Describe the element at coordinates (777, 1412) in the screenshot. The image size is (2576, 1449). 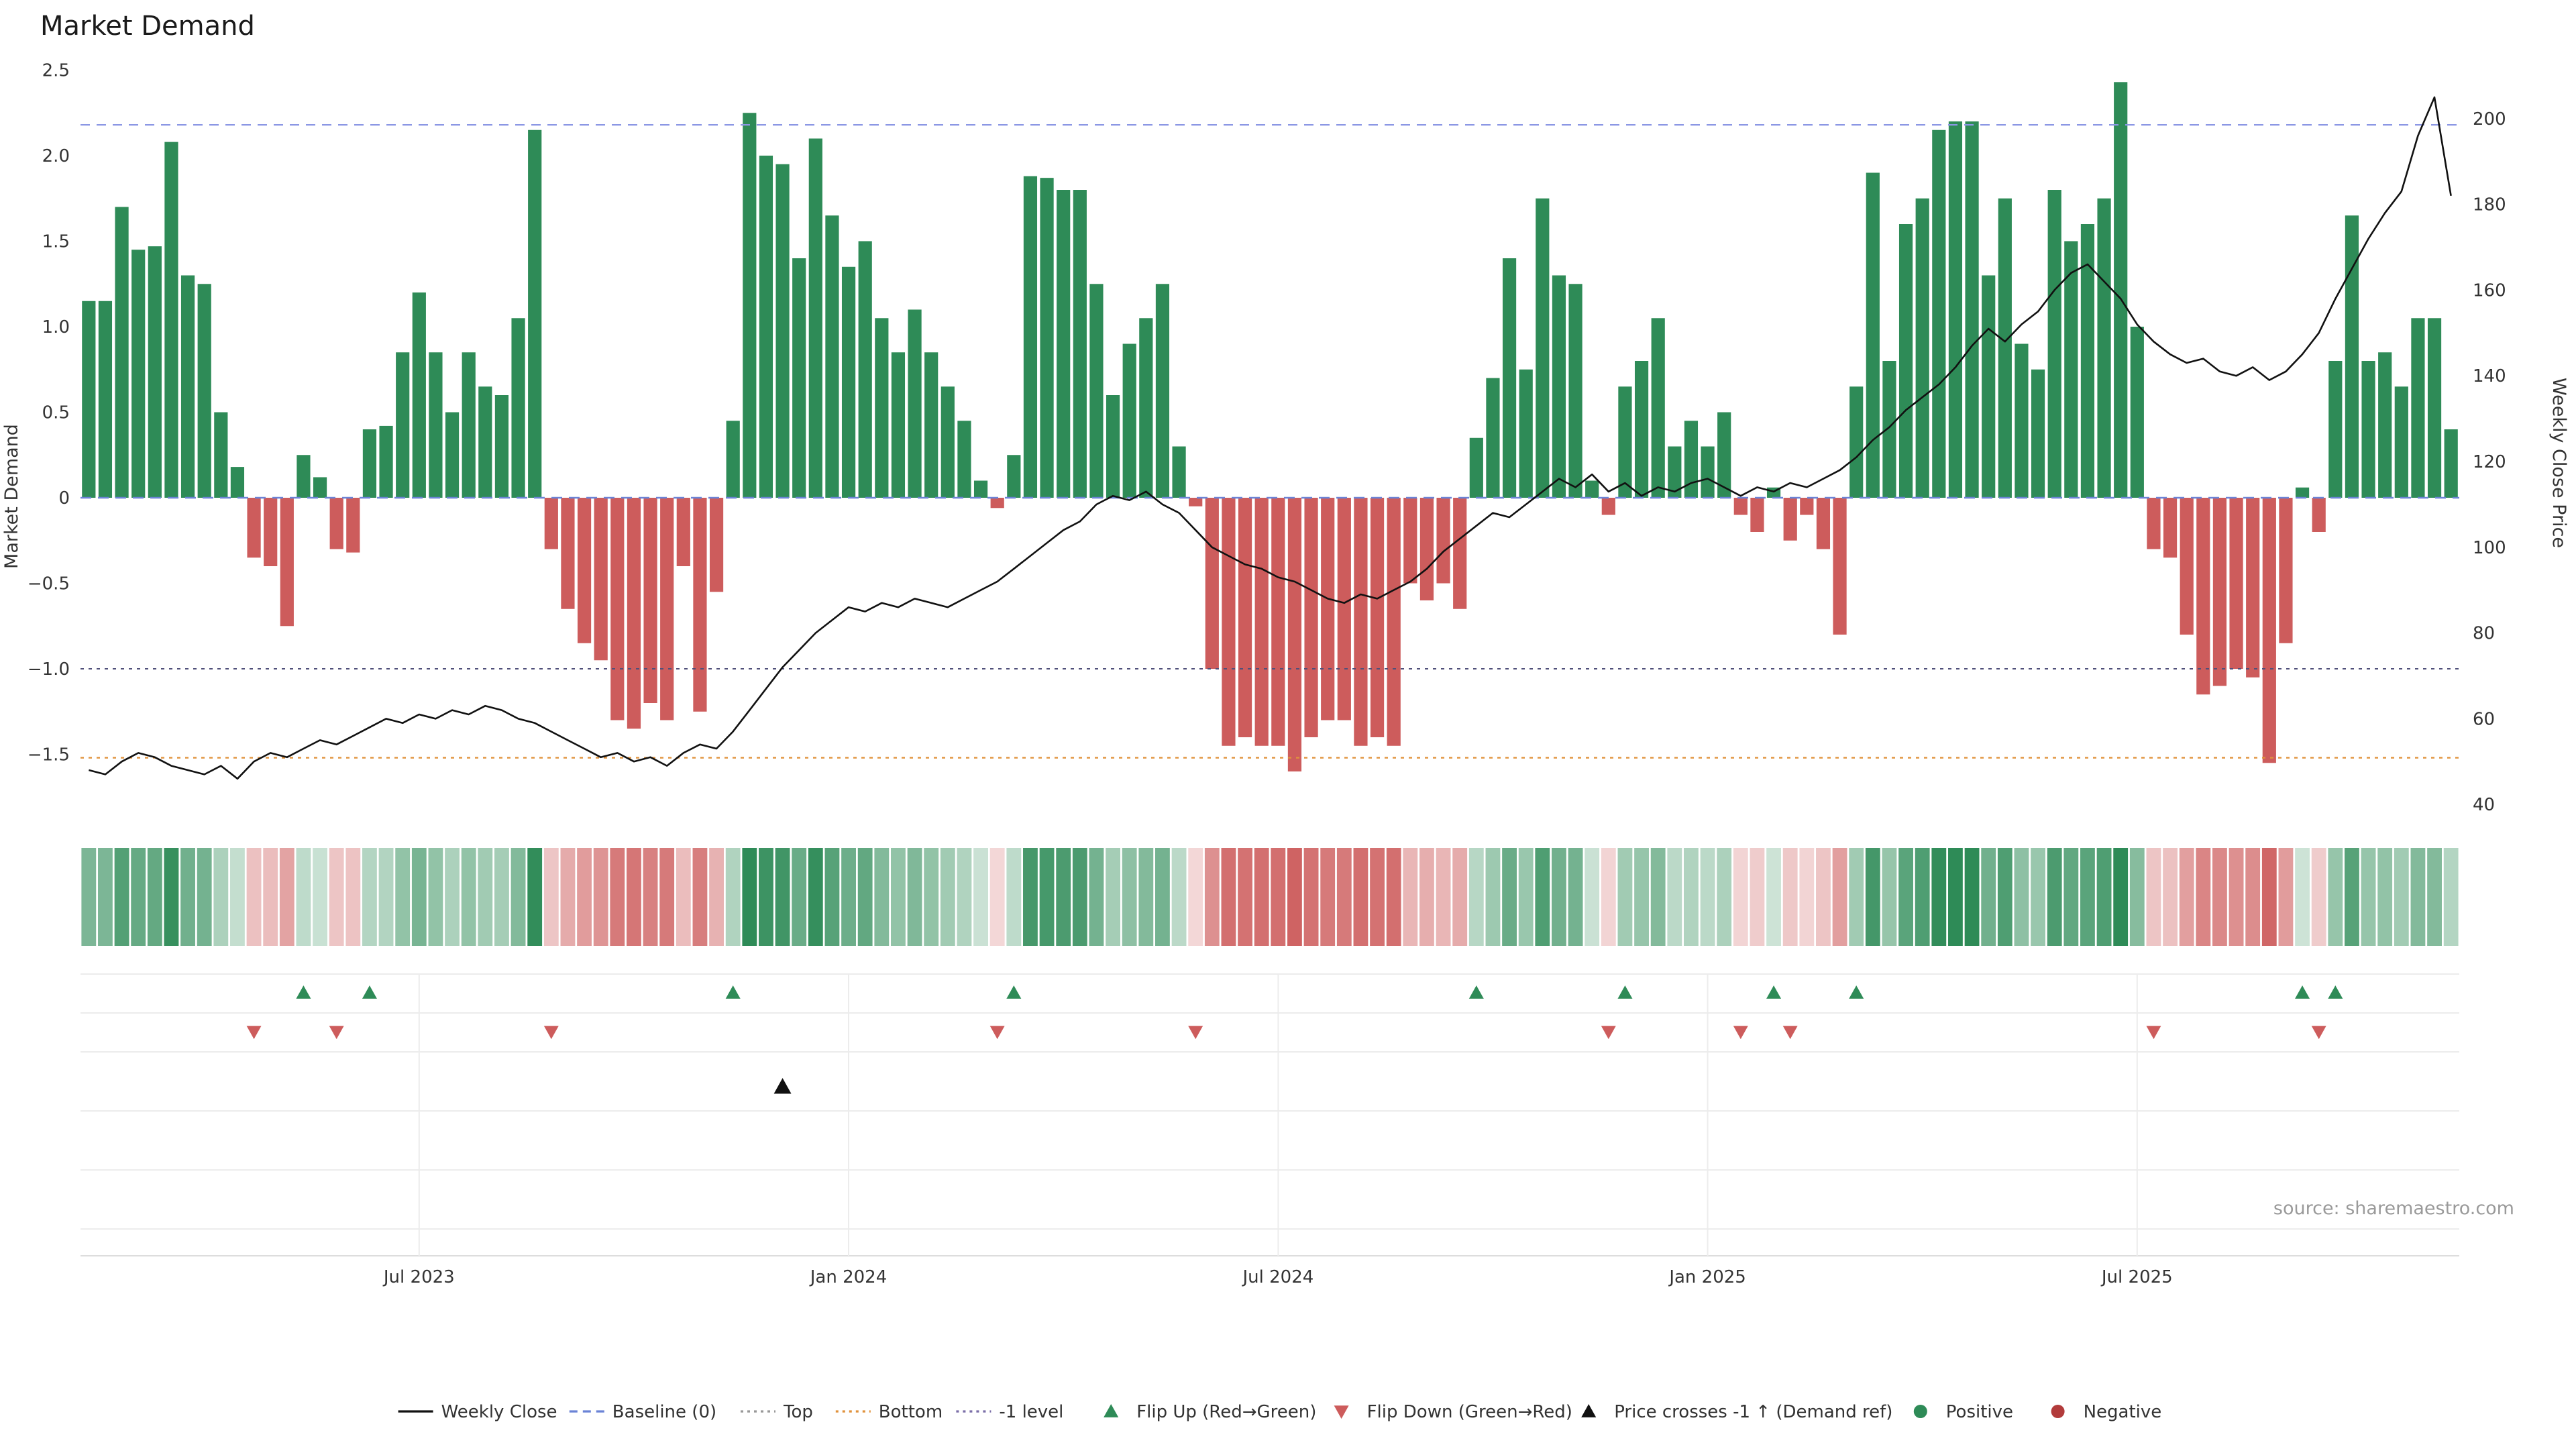
I see `legend-item-top: Top` at that location.